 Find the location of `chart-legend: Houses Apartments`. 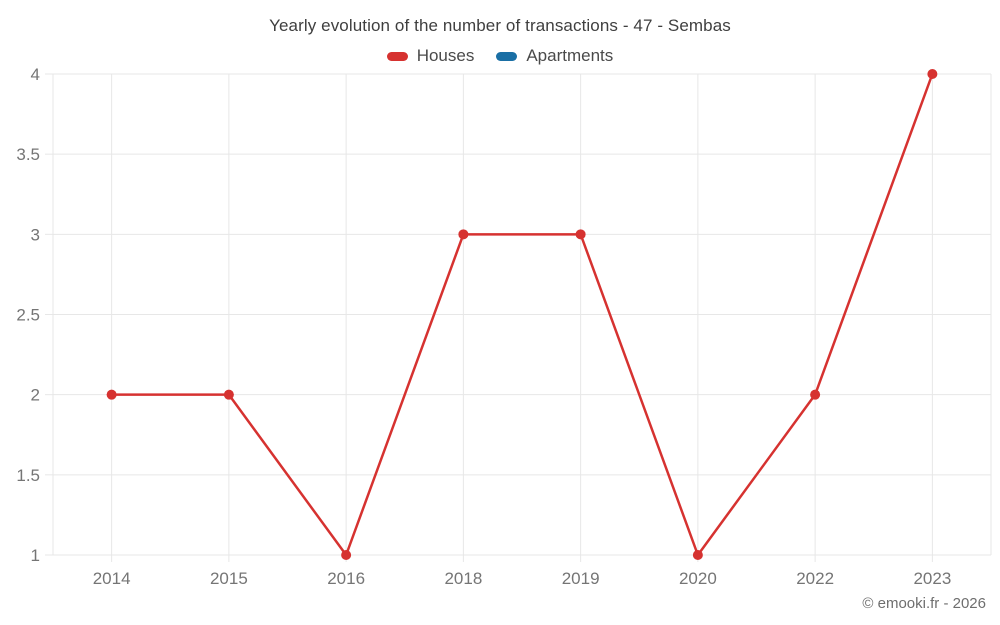

chart-legend: Houses Apartments is located at coordinates (500, 56).